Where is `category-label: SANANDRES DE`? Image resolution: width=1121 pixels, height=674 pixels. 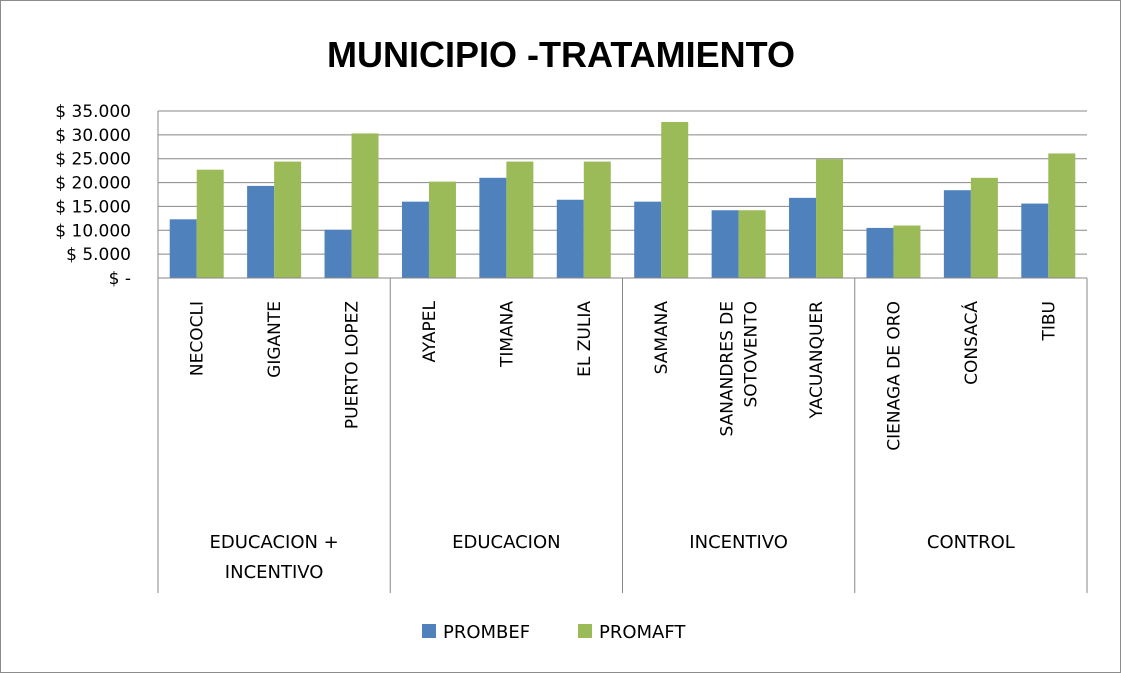 category-label: SANANDRES DE is located at coordinates (728, 368).